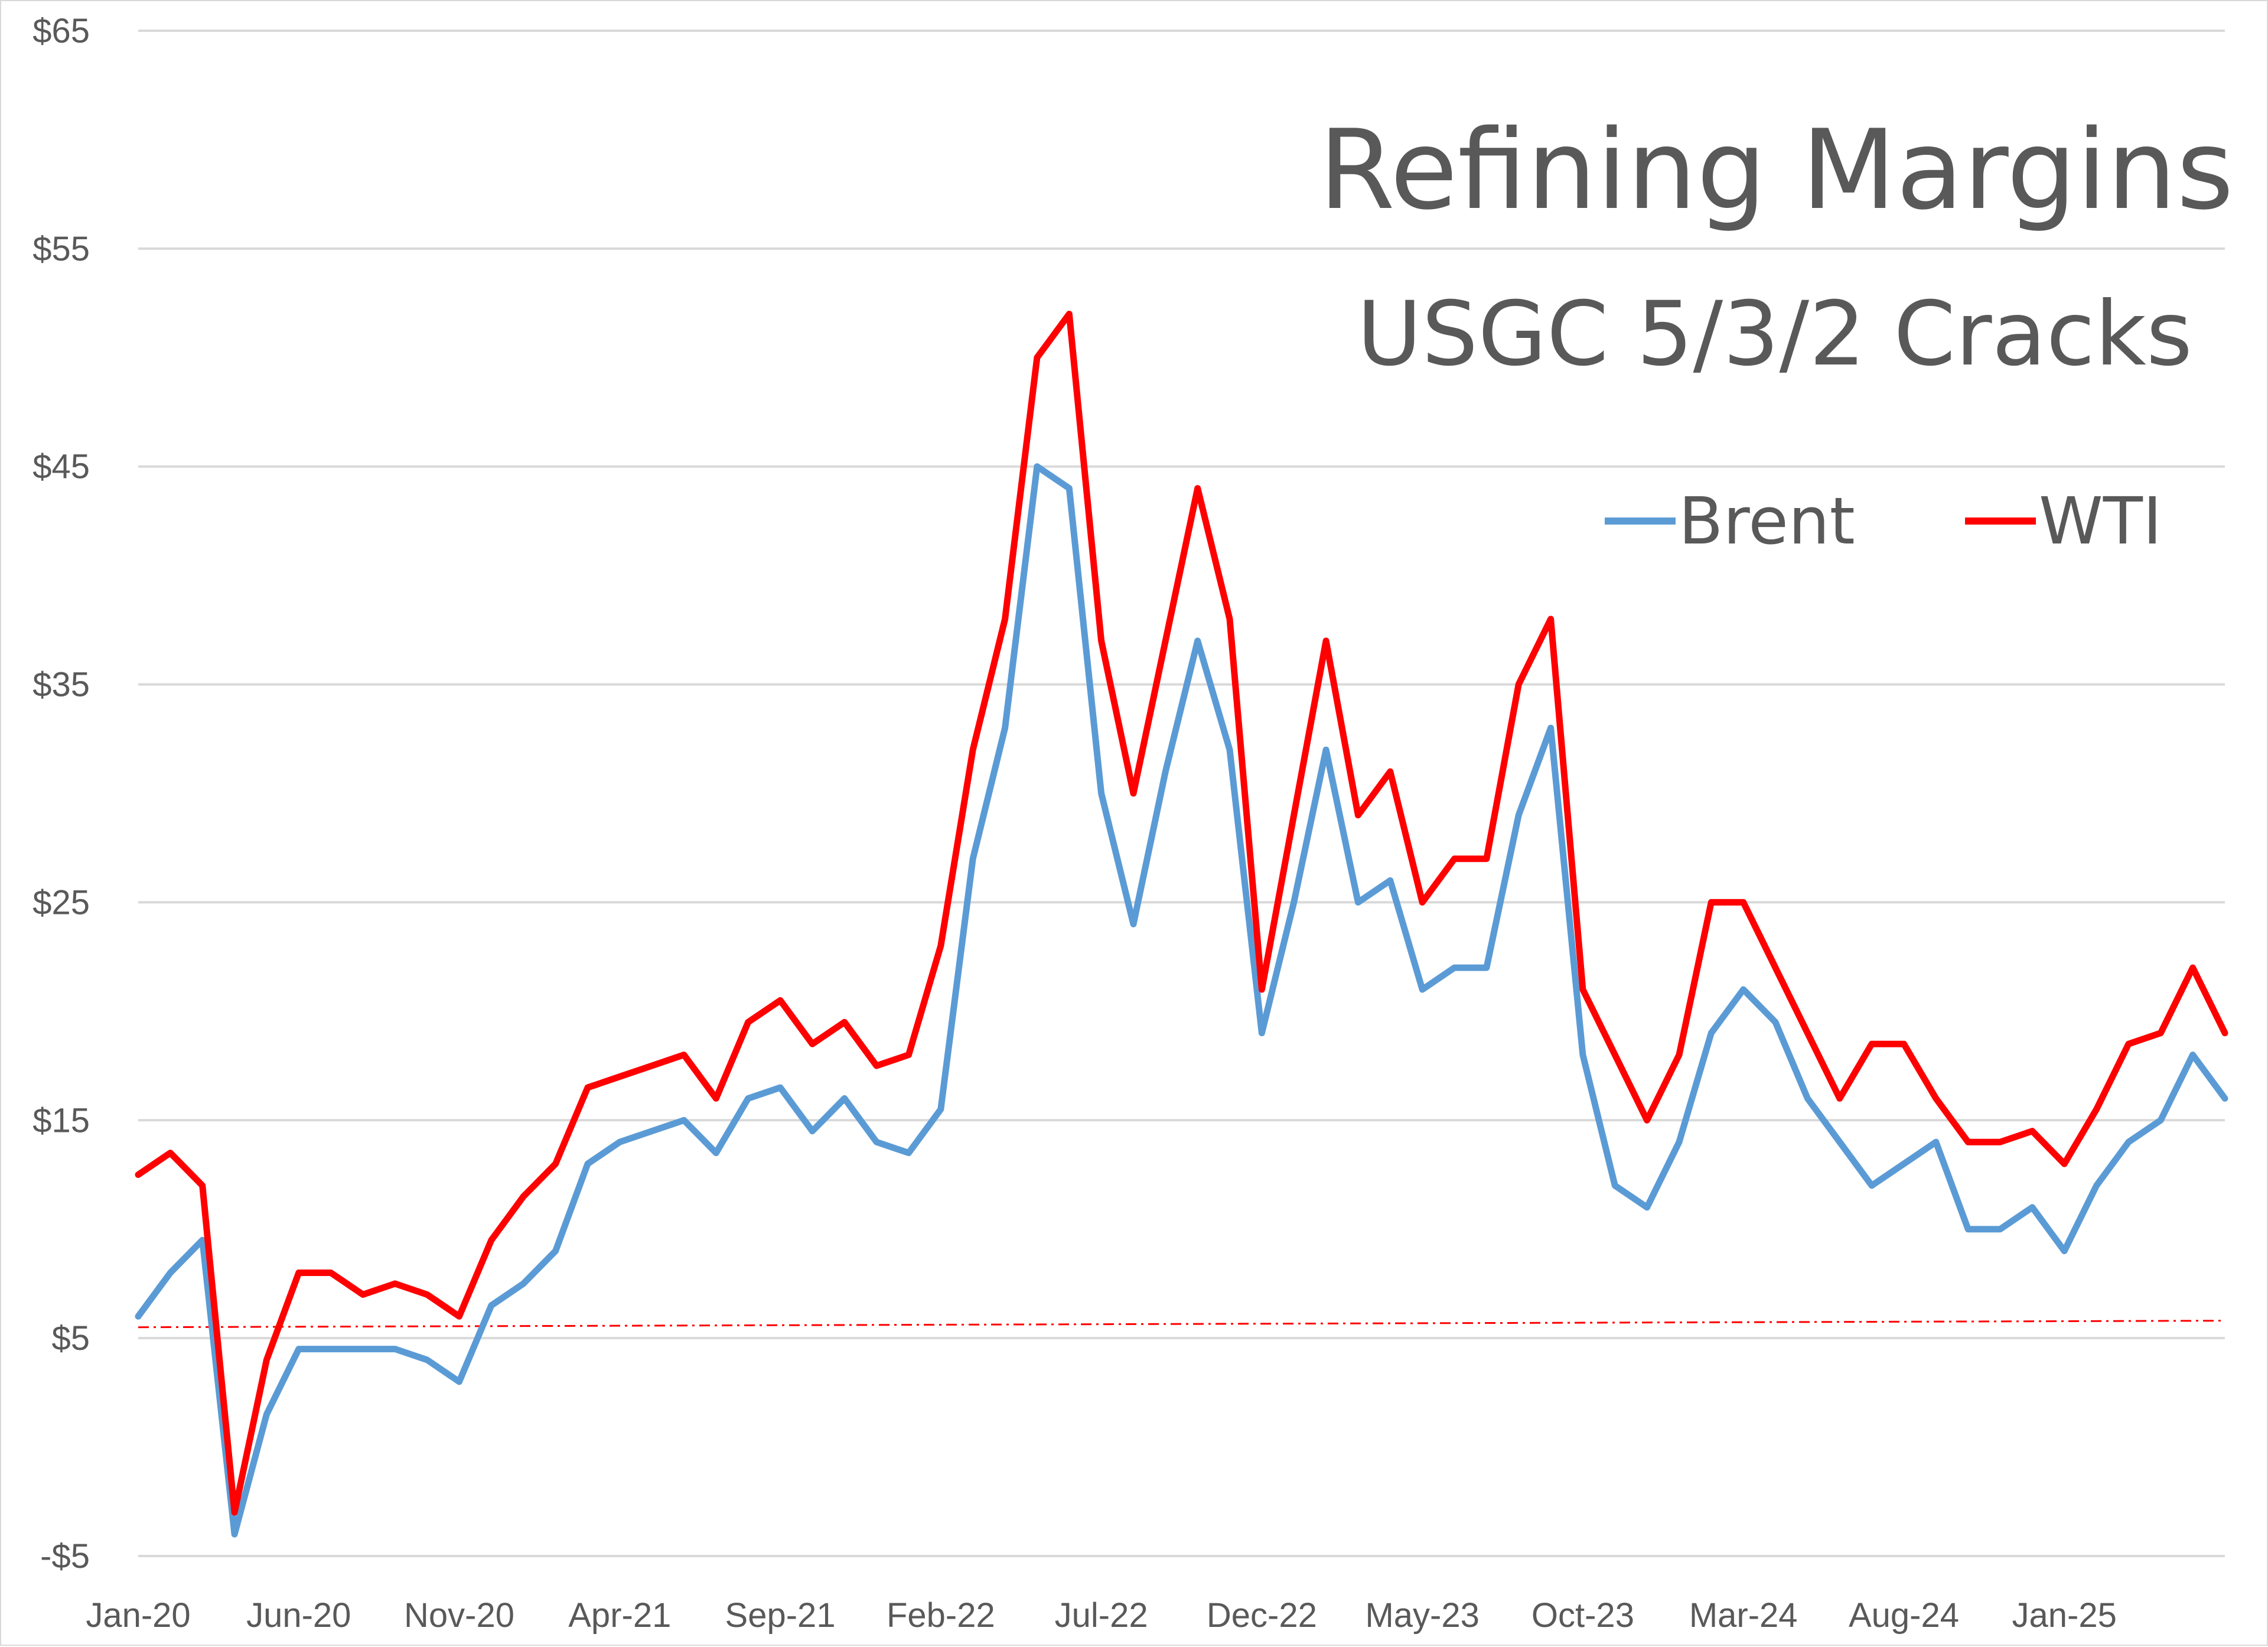 This screenshot has width=2268, height=1647. What do you see at coordinates (61, 467) in the screenshot?
I see `y-tick-label: $45` at bounding box center [61, 467].